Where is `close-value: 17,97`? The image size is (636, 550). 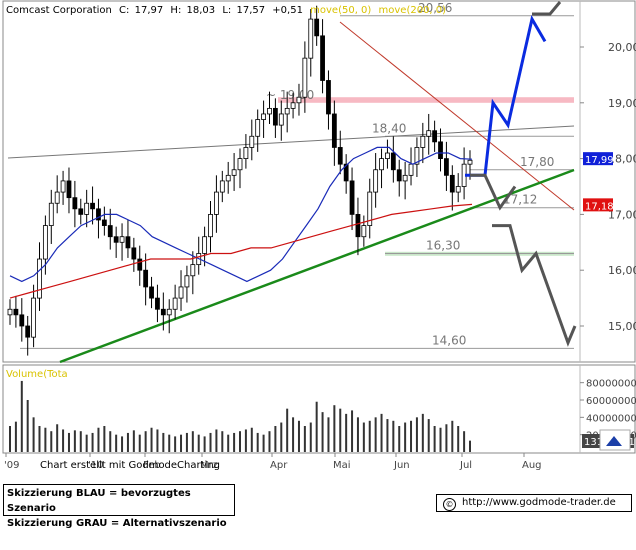 close-value: 17,97 is located at coordinates (149, 10).